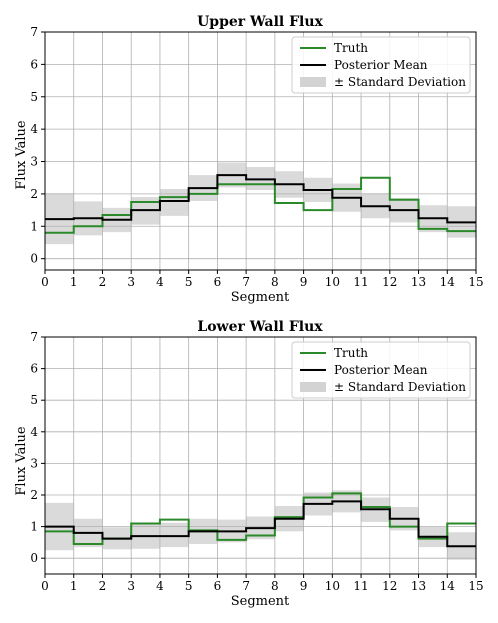 Image resolution: width=498 pixels, height=623 pixels. Describe the element at coordinates (260, 22) in the screenshot. I see `chart-title: Upper Wall Flux` at that location.